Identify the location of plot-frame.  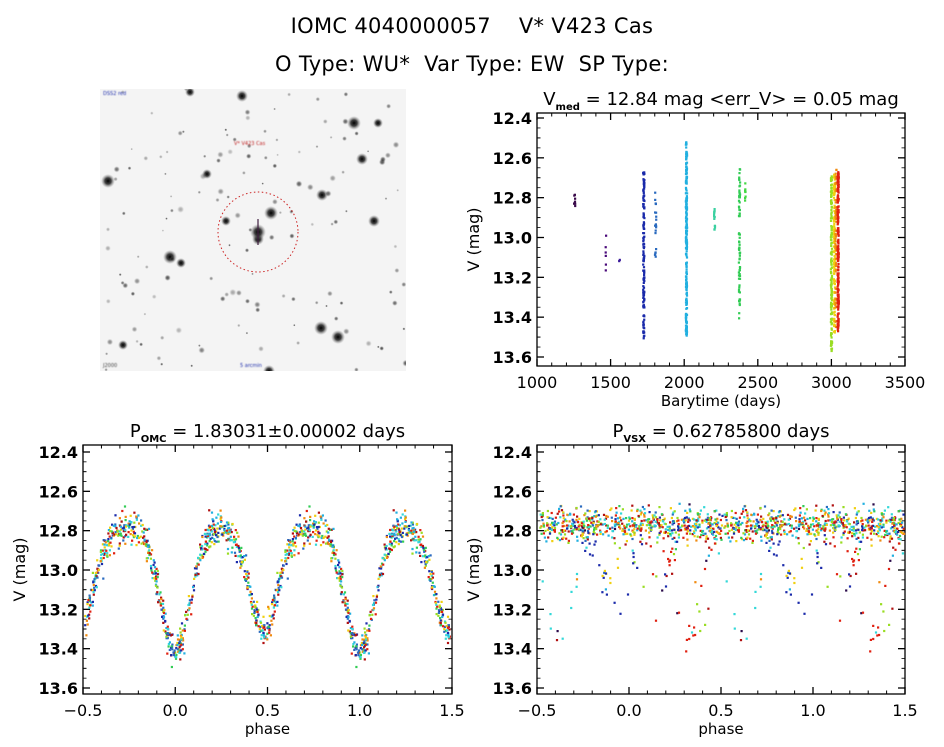
(721, 569).